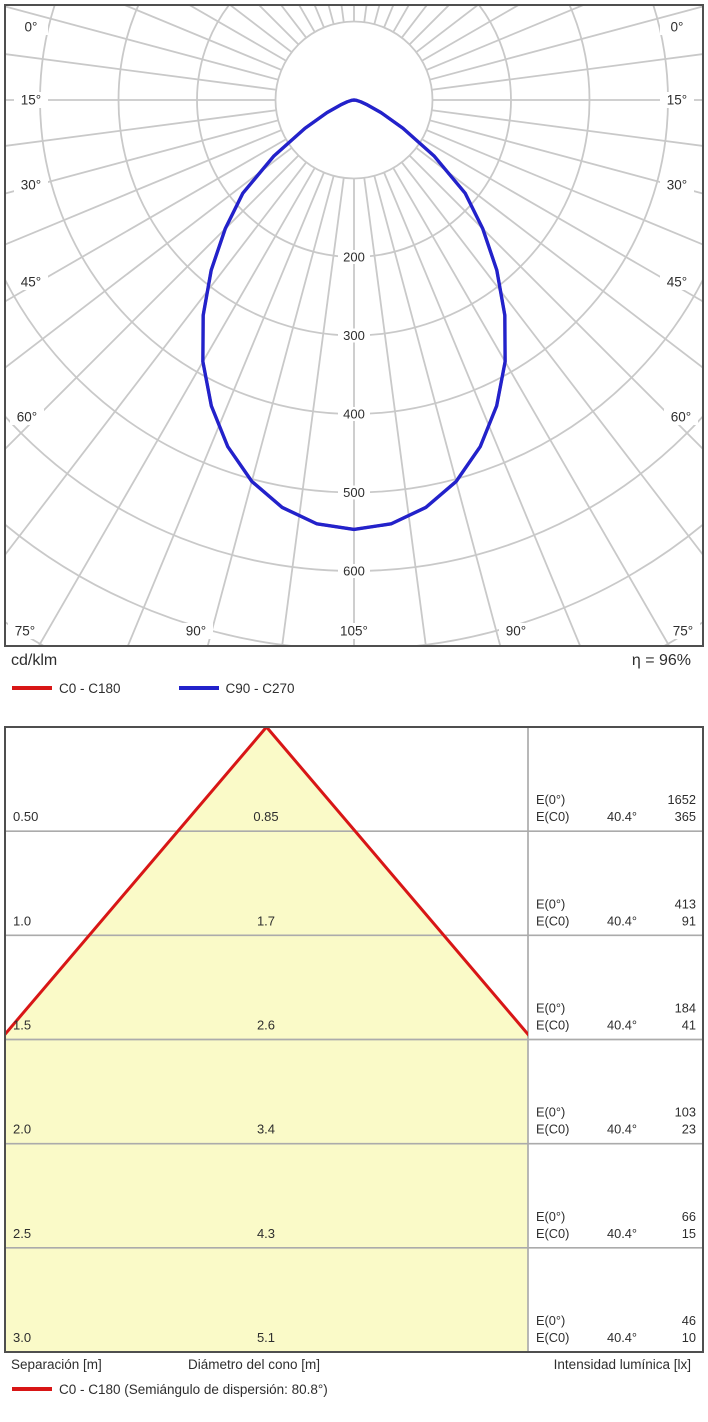  What do you see at coordinates (254, 1364) in the screenshot?
I see `footer-column-cone-diameter: Diámetro del cono [m]` at bounding box center [254, 1364].